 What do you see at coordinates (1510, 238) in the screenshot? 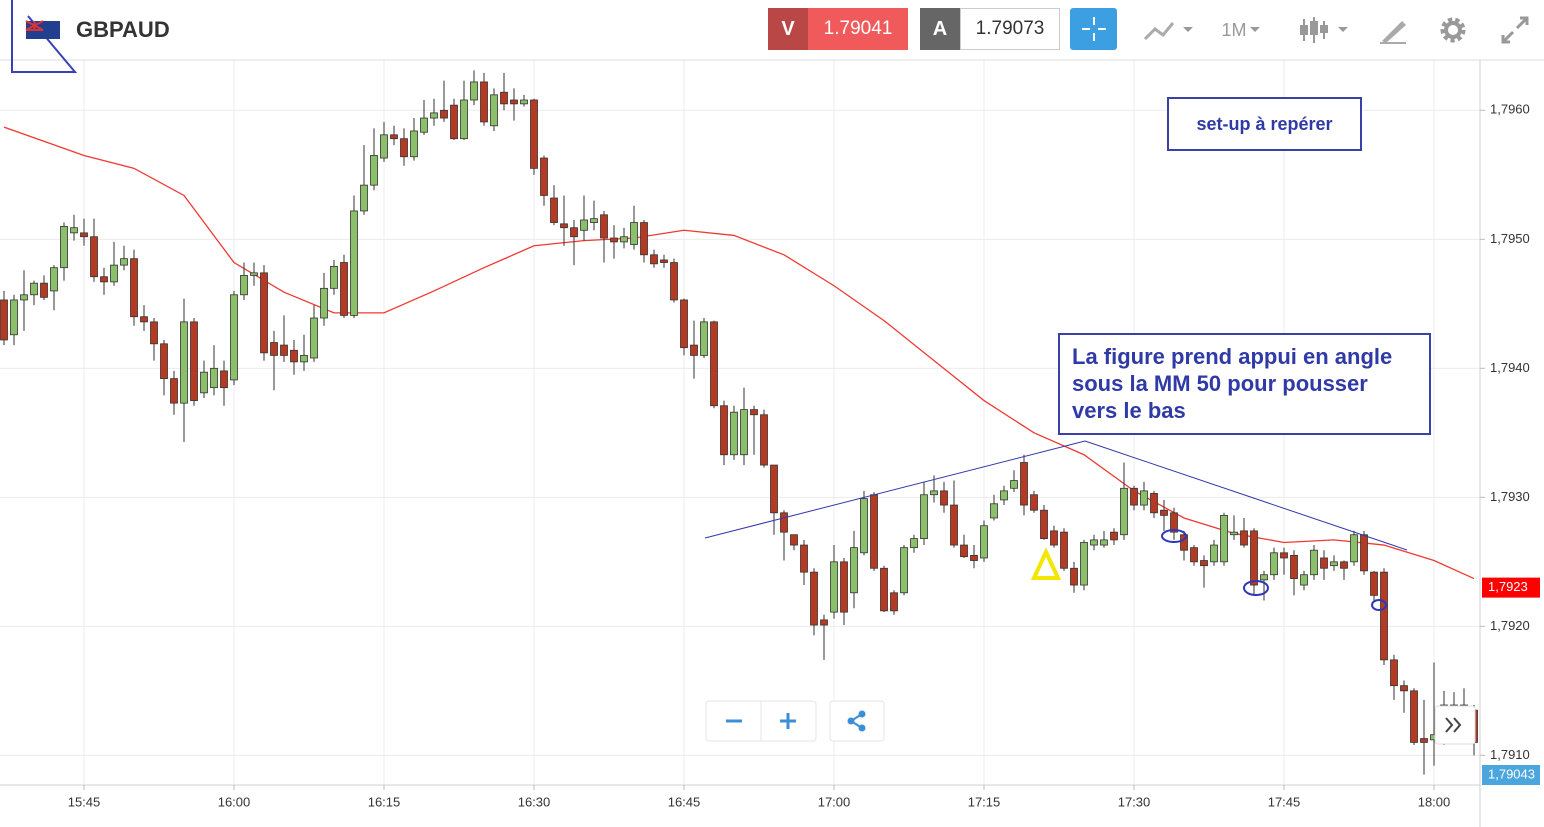
I see `y-tick-label: 1,7950` at bounding box center [1510, 238].